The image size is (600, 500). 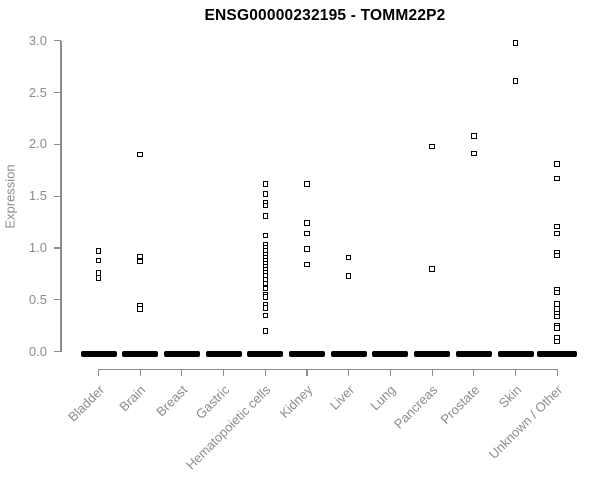 I want to click on y-tick-label: 3.0, so click(x=37, y=40).